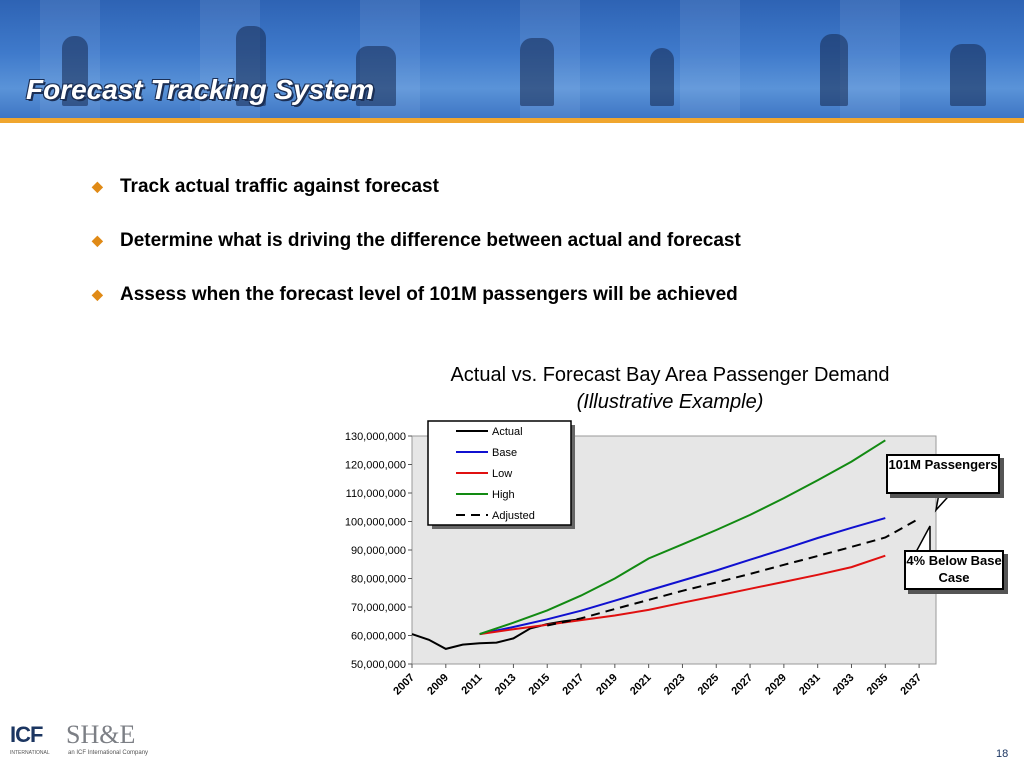 This screenshot has height=768, width=1024. What do you see at coordinates (512, 743) in the screenshot?
I see `footer` at bounding box center [512, 743].